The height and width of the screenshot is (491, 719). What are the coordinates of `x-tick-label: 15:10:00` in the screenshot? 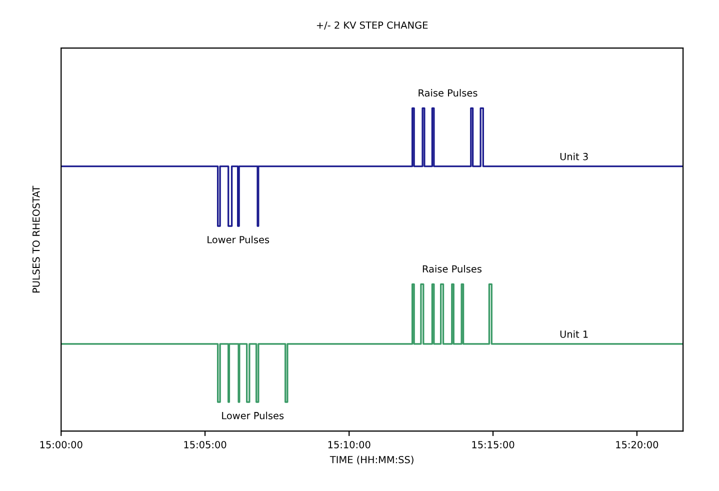 It's located at (349, 444).